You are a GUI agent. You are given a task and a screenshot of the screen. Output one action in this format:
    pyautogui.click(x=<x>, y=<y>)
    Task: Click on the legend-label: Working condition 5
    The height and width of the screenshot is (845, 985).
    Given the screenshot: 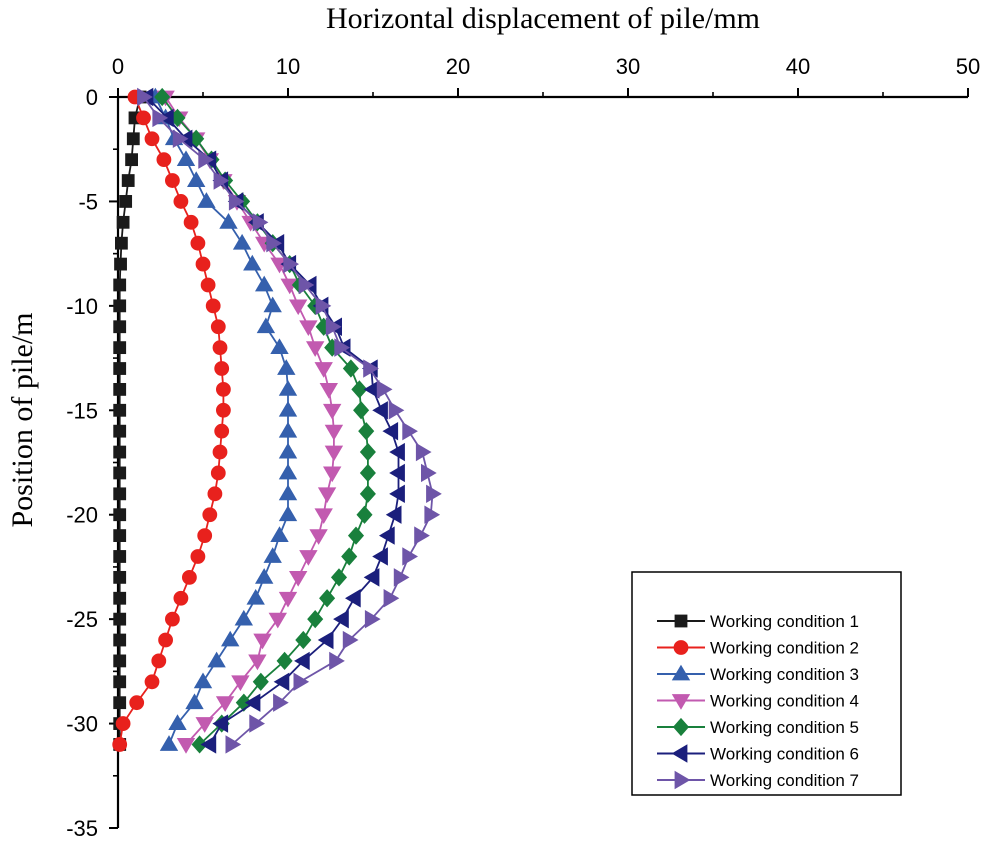 What is the action you would take?
    pyautogui.click(x=784, y=727)
    